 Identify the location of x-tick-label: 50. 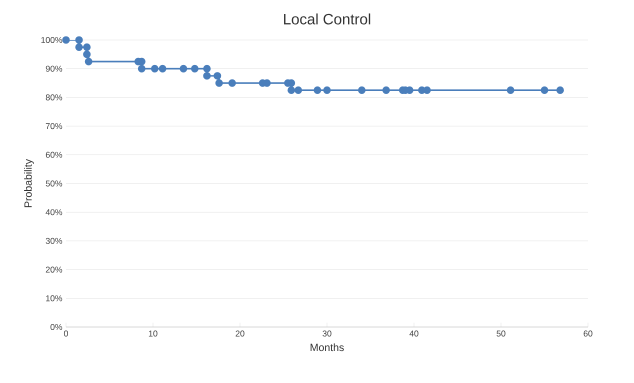
(501, 333).